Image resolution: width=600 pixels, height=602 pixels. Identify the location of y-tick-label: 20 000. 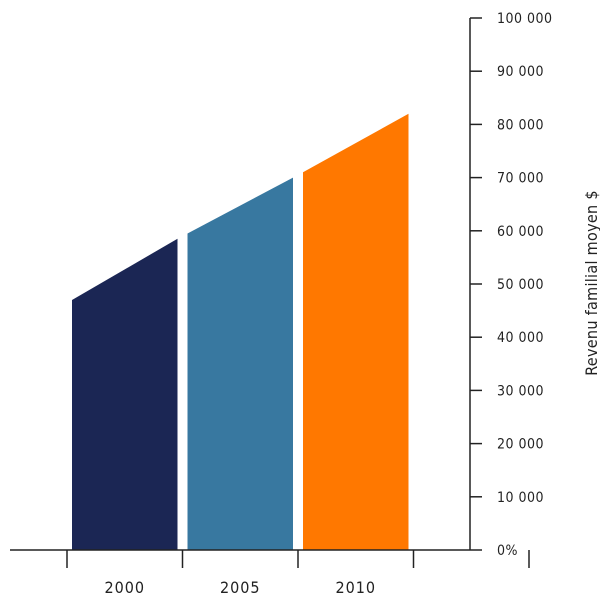
(520, 445).